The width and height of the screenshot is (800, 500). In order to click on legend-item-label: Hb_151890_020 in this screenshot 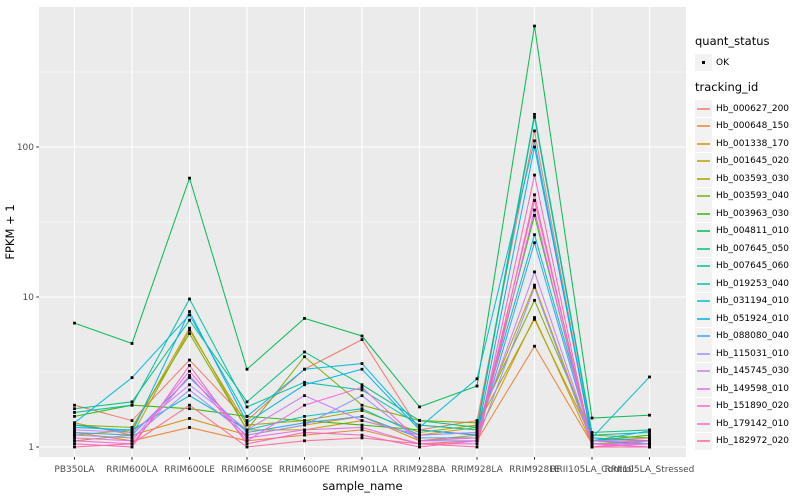, I will do `click(753, 406)`.